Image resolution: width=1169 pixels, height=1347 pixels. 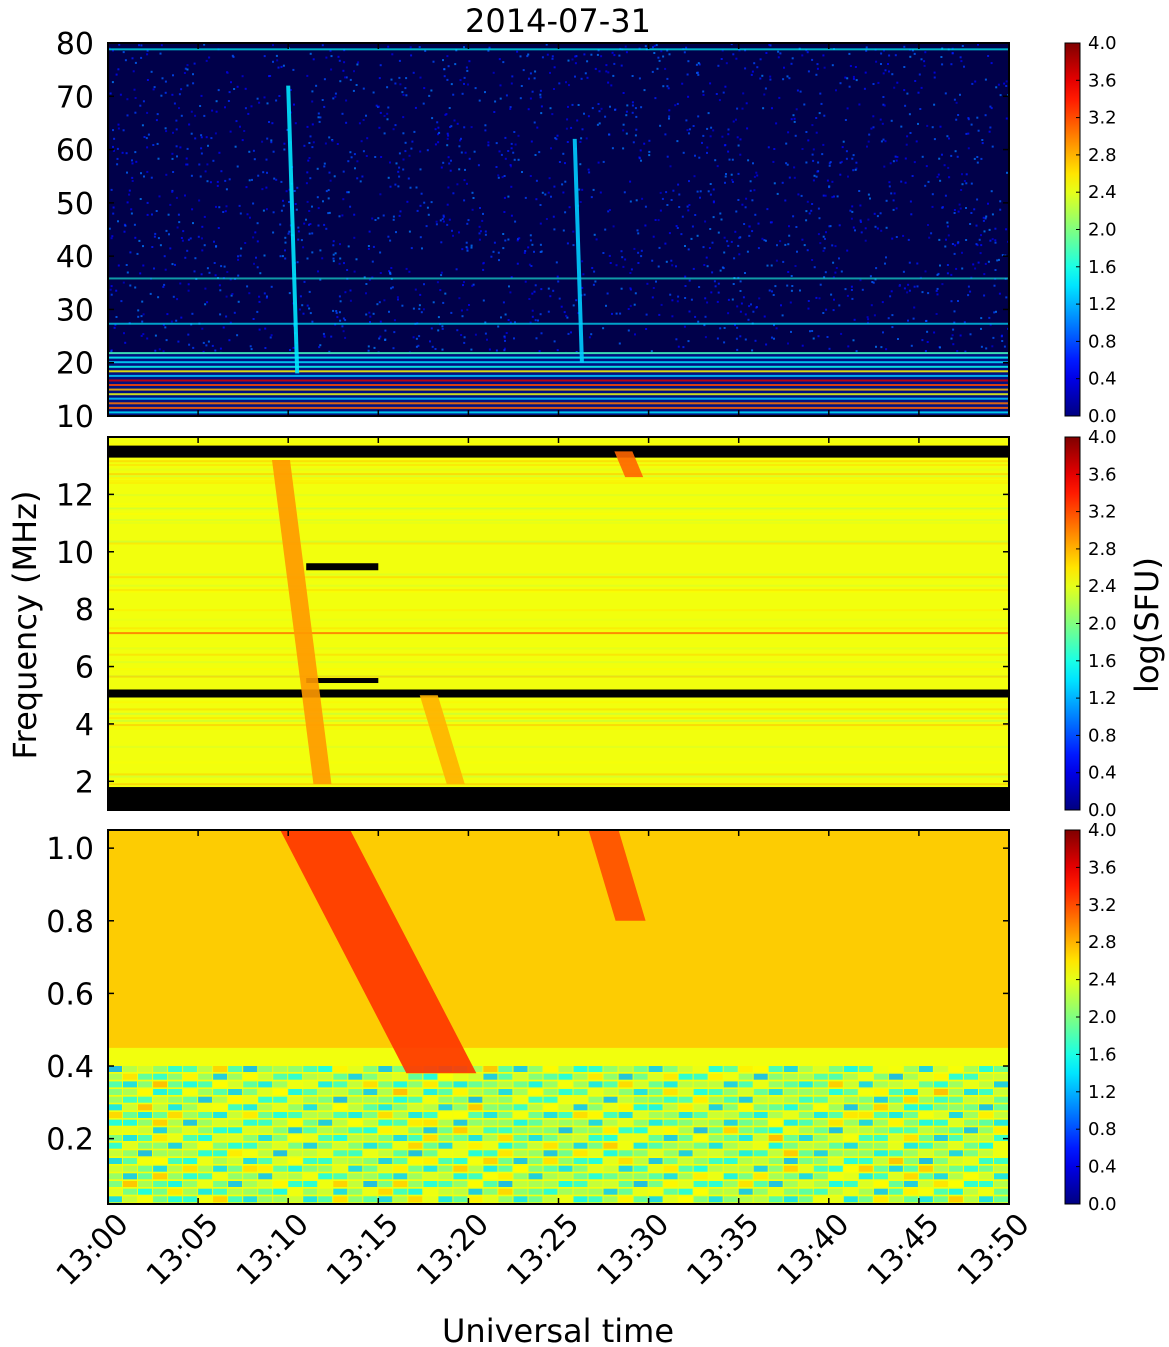 I want to click on panel-bottom-colorbar-tick-label: 2.4, so click(x=1102, y=980).